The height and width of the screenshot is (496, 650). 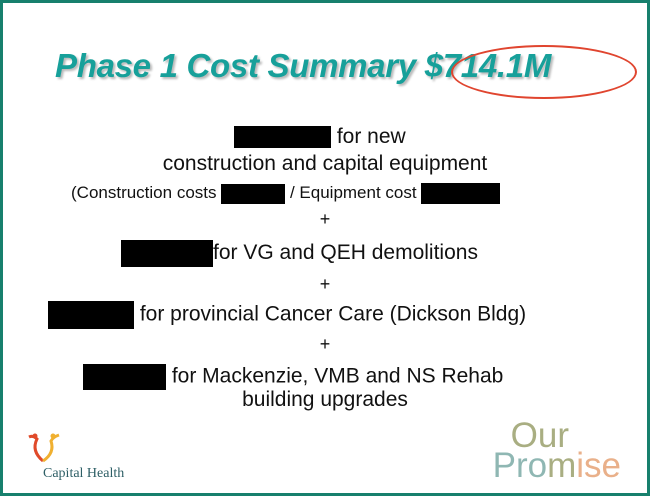 What do you see at coordinates (353, 192) in the screenshot?
I see `line-text: / Equipment cost` at bounding box center [353, 192].